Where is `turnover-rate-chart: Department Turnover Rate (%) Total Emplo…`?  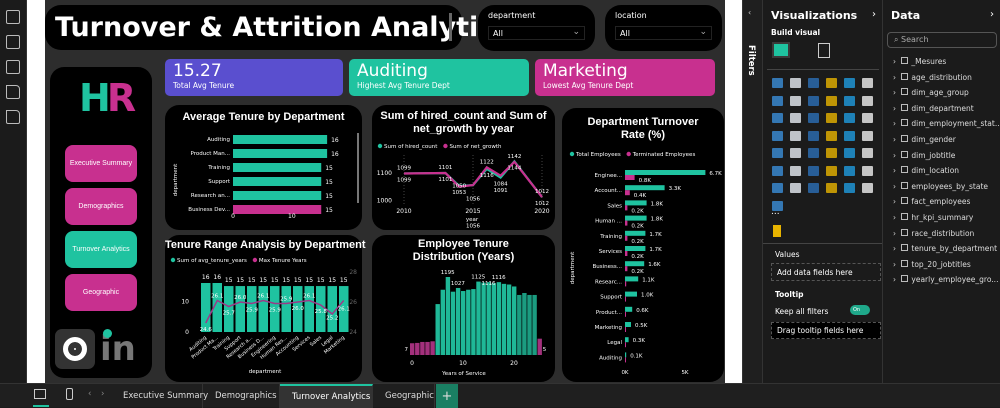 turnover-rate-chart: Department Turnover Rate (%) Total Emplo… is located at coordinates (643, 245).